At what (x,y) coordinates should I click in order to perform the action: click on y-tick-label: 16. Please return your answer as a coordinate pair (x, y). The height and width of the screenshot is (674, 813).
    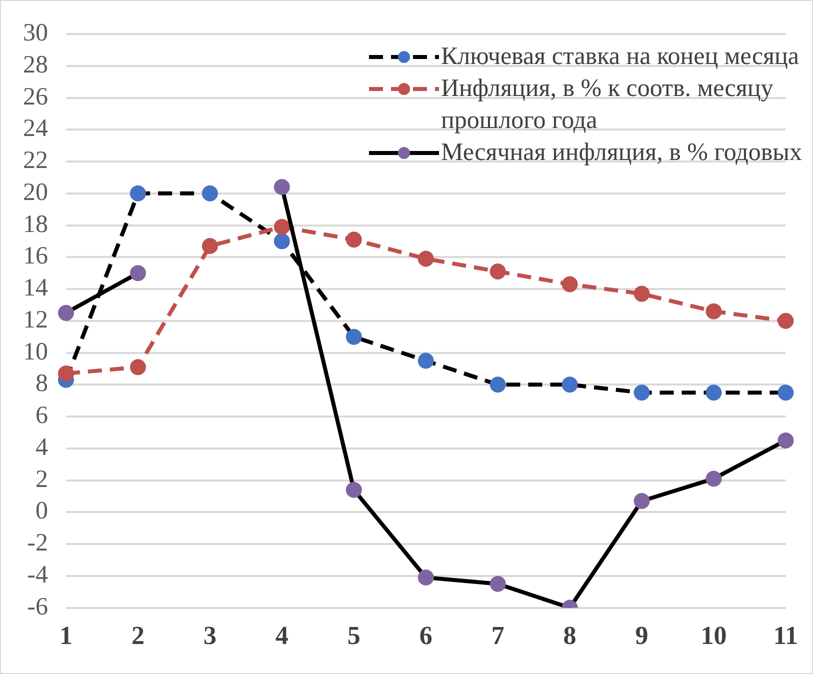
    Looking at the image, I should click on (35, 256).